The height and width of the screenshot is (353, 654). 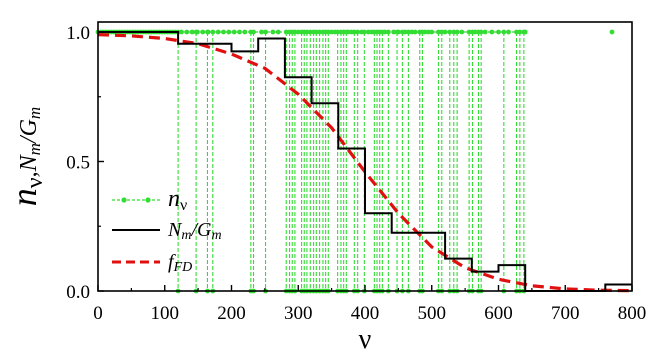 I want to click on x-tick-label: 400, so click(x=365, y=313).